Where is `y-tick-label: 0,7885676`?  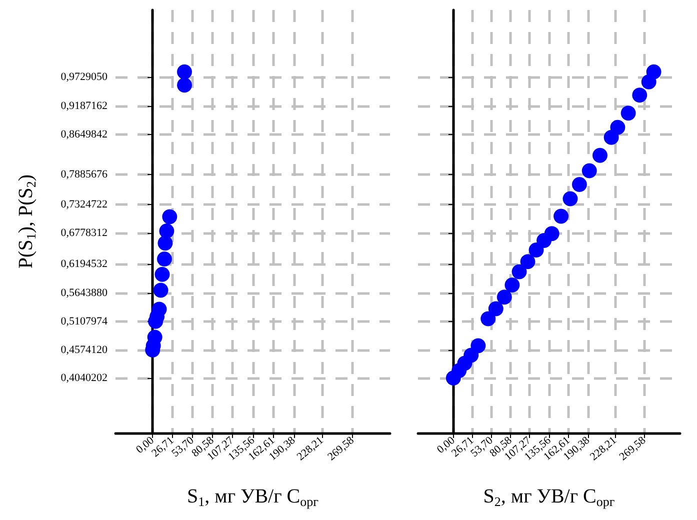 y-tick-label: 0,7885676 is located at coordinates (84, 174).